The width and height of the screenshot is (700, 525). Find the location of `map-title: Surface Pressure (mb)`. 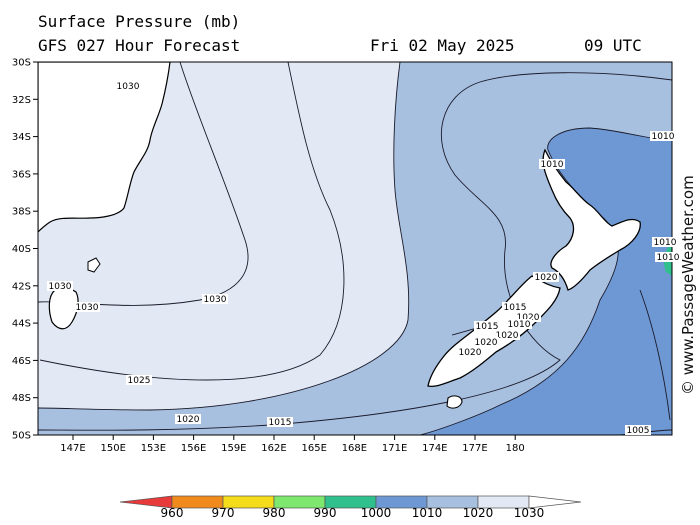

map-title: Surface Pressure (mb) is located at coordinates (139, 21).